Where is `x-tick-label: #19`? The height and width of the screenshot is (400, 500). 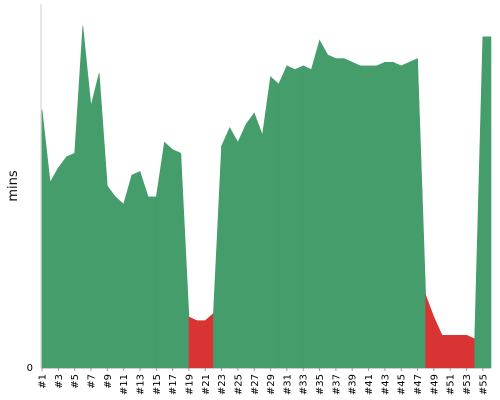
x-tick-label: #19 is located at coordinates (189, 384).